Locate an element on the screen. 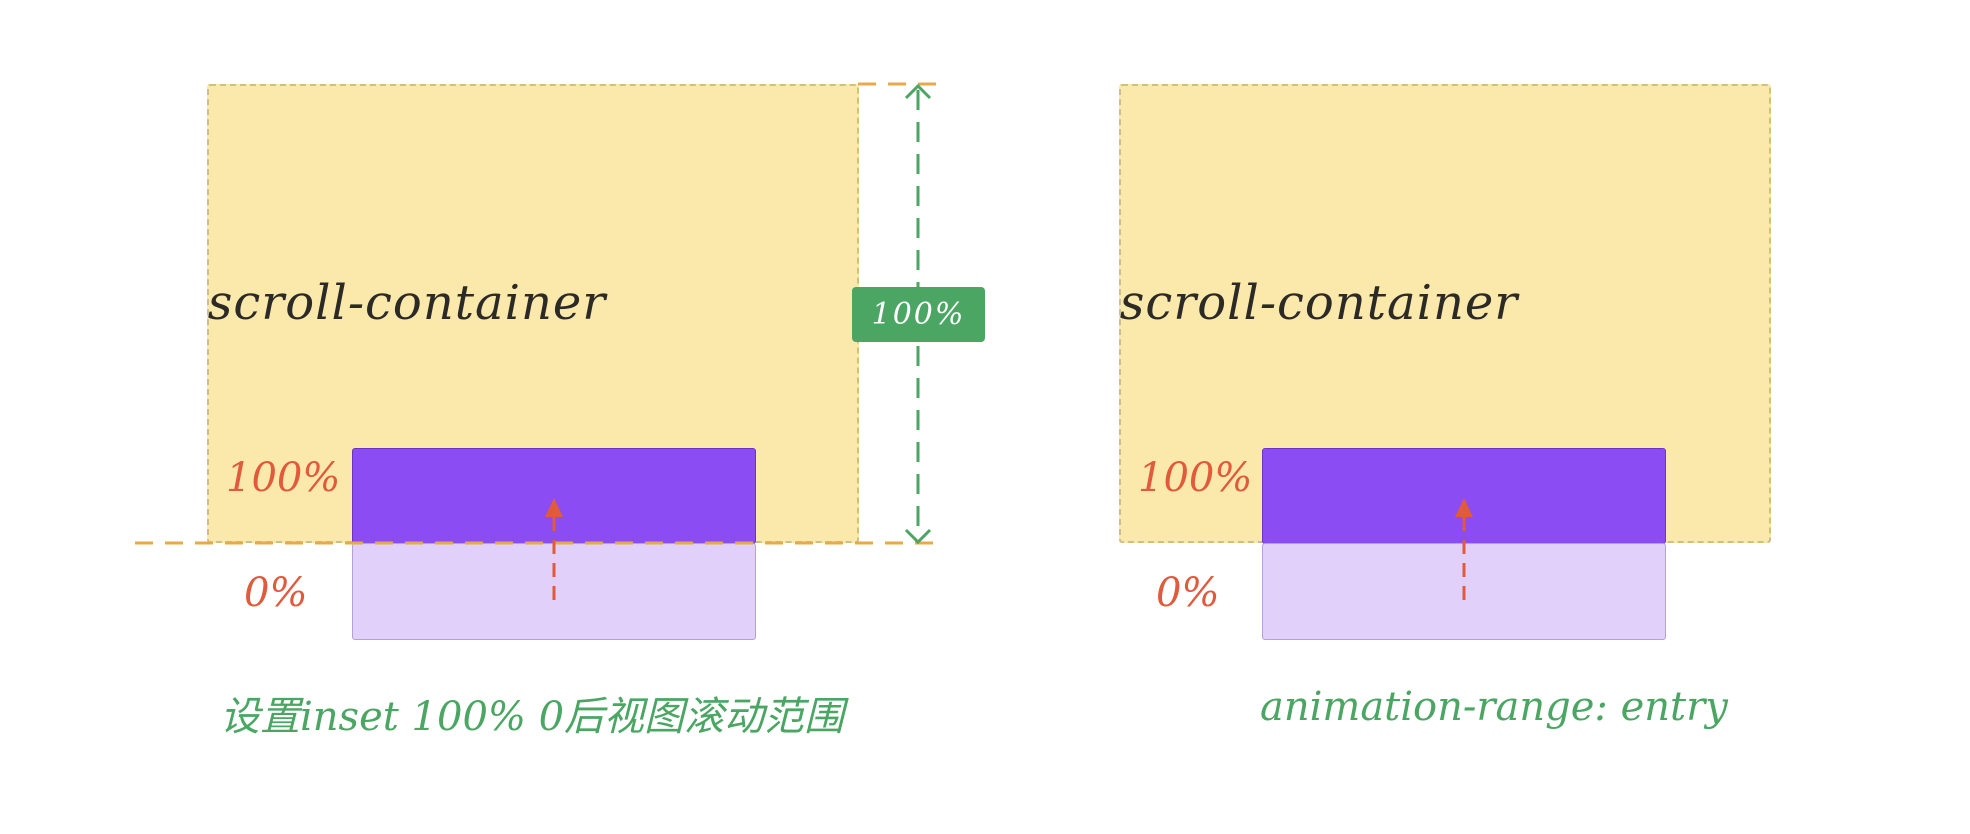 This screenshot has height=834, width=1970. right-guides is located at coordinates (1464, 549).